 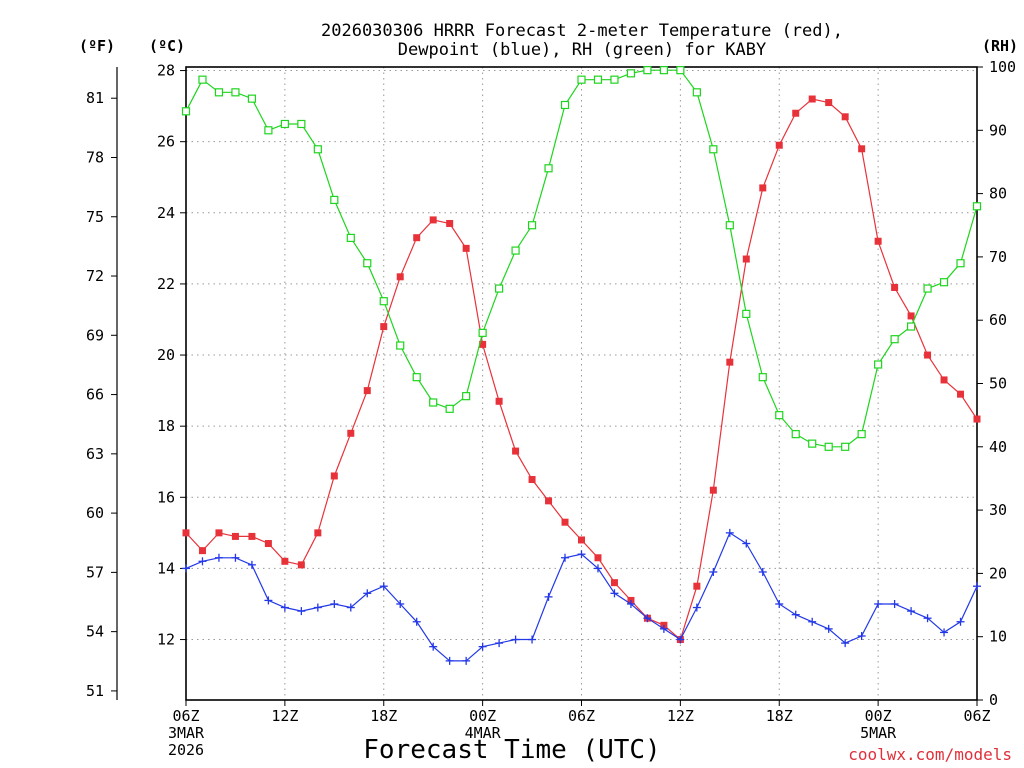 What do you see at coordinates (998, 384) in the screenshot?
I see `rh-tick-label: 50` at bounding box center [998, 384].